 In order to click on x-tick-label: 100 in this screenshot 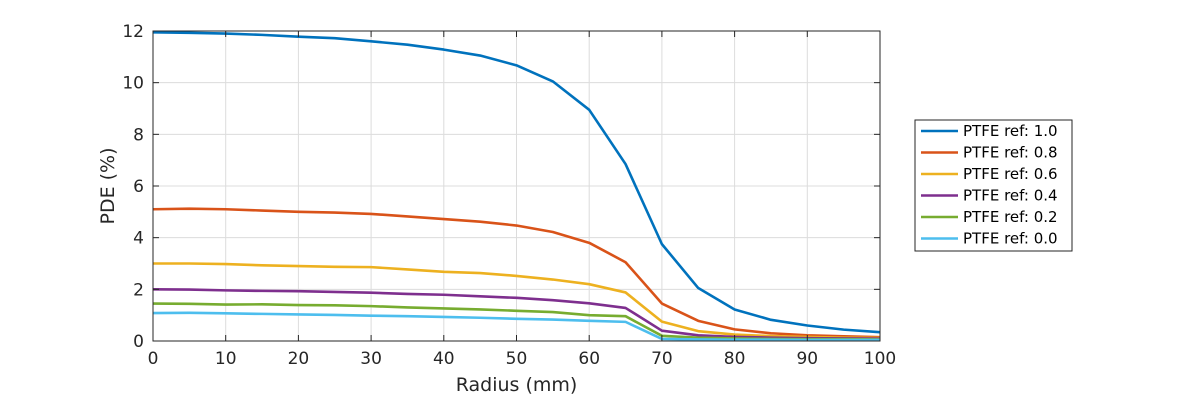, I will do `click(880, 359)`.